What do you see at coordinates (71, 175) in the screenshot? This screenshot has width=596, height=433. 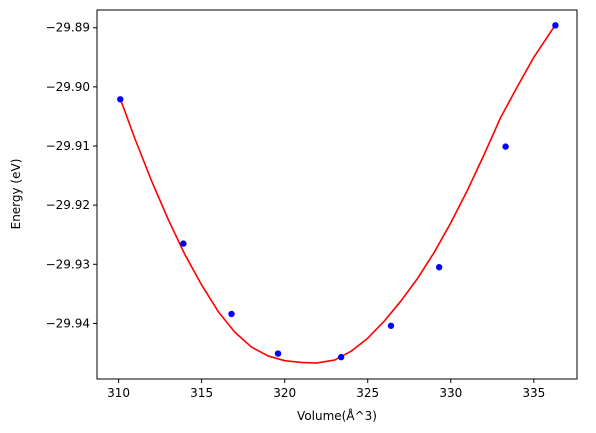 I see `y-axis: −29.94 −29.93 −29.92 −29.91 −29.90 −29.89` at bounding box center [71, 175].